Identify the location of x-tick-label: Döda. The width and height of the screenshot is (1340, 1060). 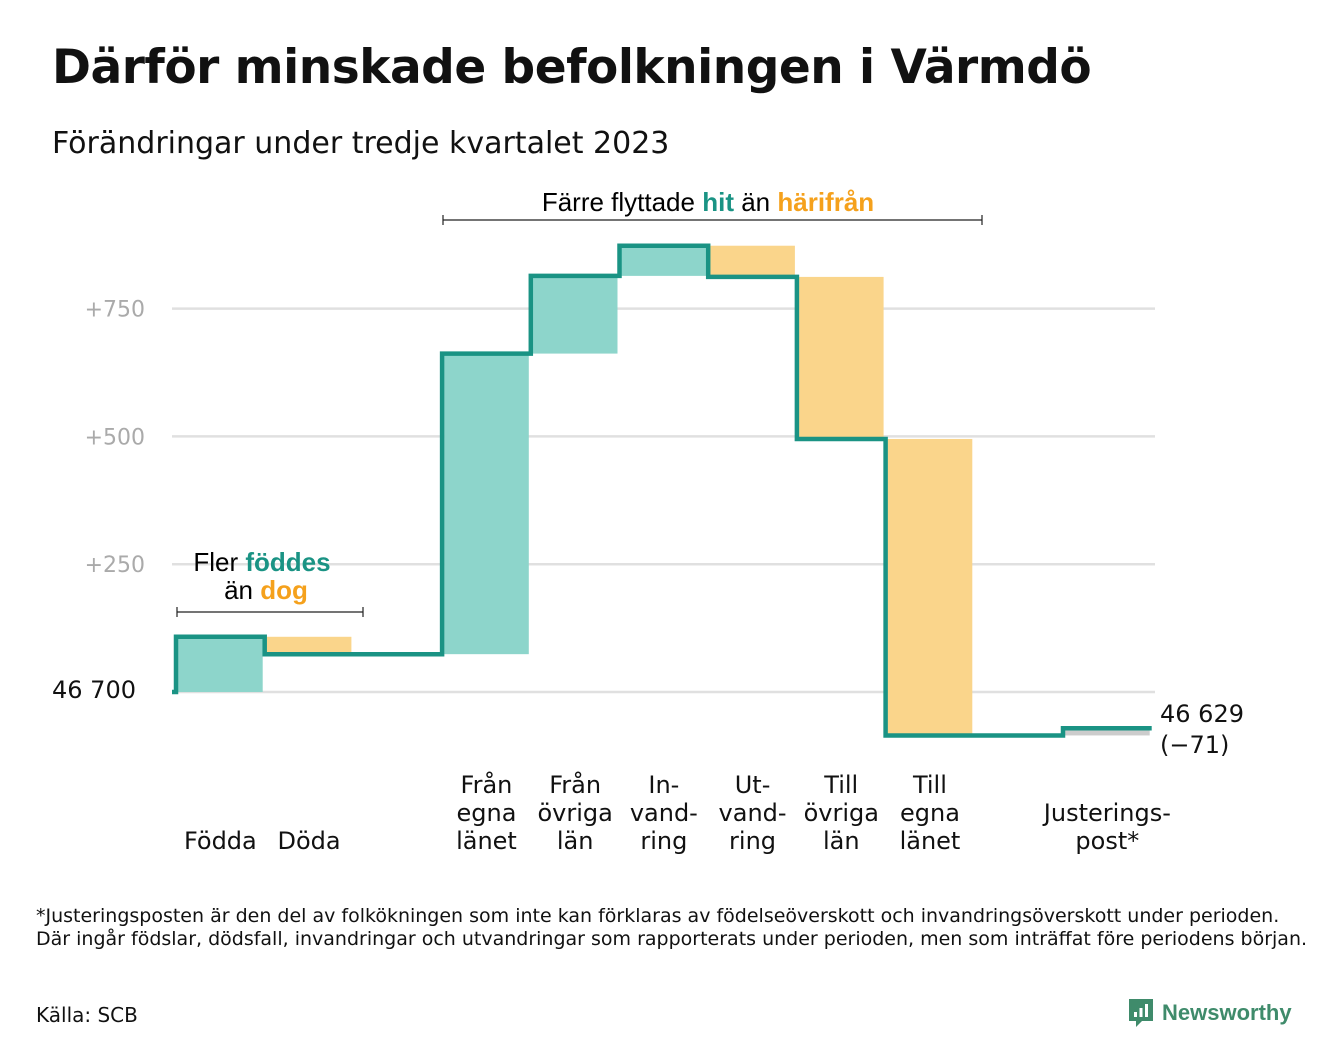
(308, 841).